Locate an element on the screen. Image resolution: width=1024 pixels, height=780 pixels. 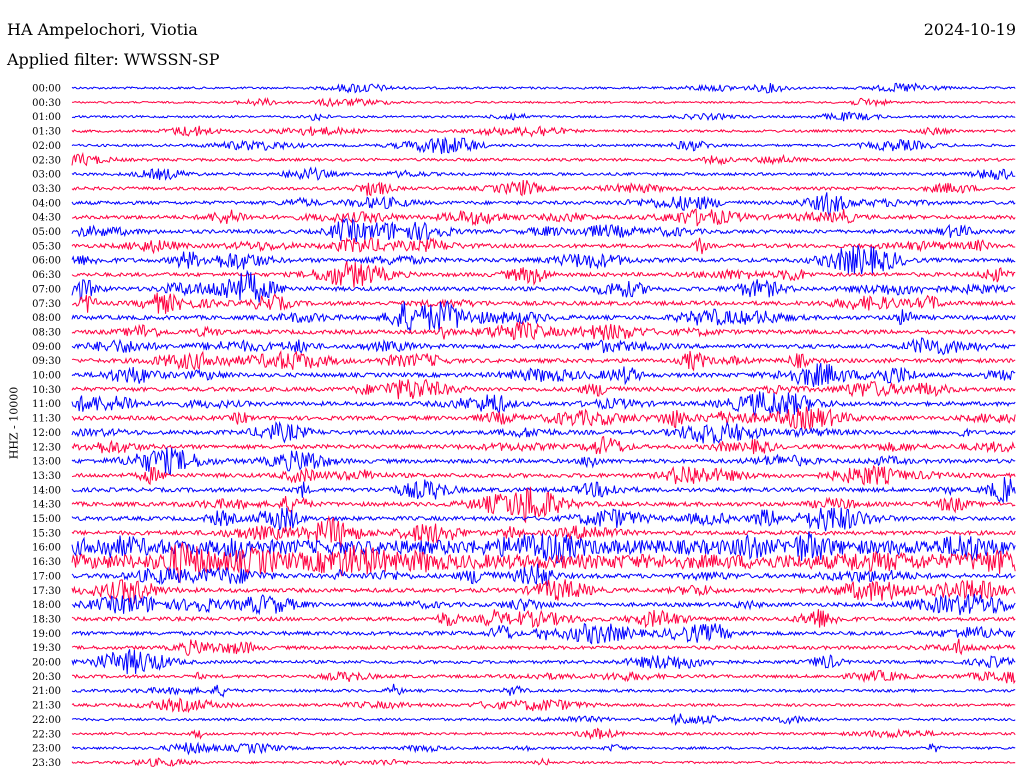
row-time-label: 19:30 is located at coordinates (46, 648).